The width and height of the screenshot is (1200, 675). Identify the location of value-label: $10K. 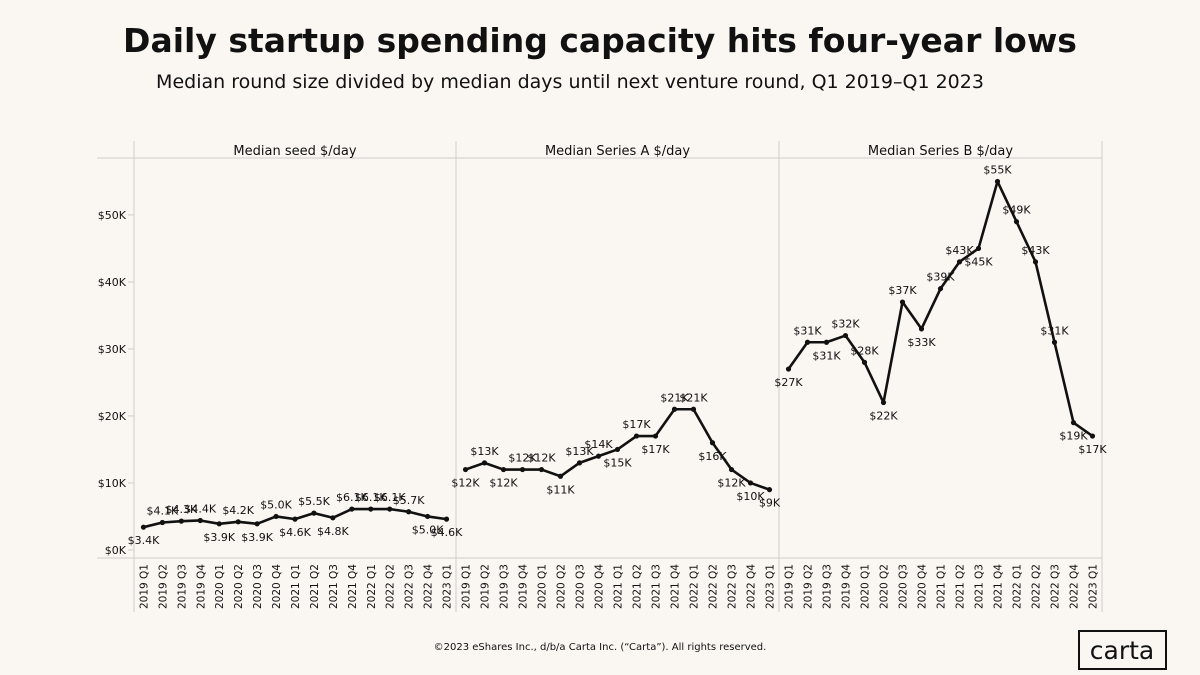
(750, 496).